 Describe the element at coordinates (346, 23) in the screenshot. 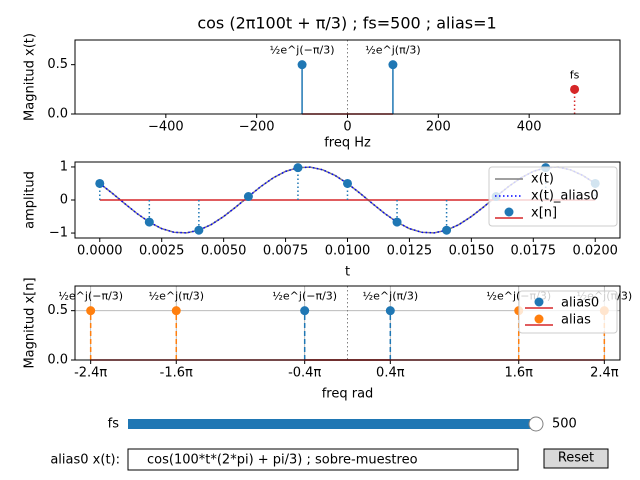

I see `figure-title: cos (2π100t + π/3) ; fs=500 ; alias=1` at that location.